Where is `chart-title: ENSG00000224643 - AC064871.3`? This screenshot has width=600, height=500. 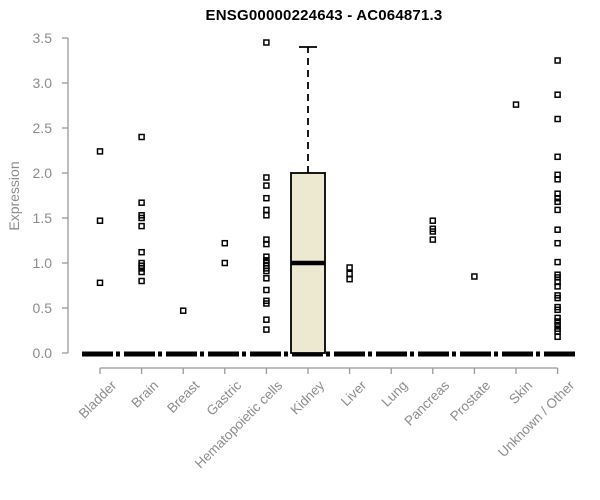 chart-title: ENSG00000224643 - AC064871.3 is located at coordinates (324, 15).